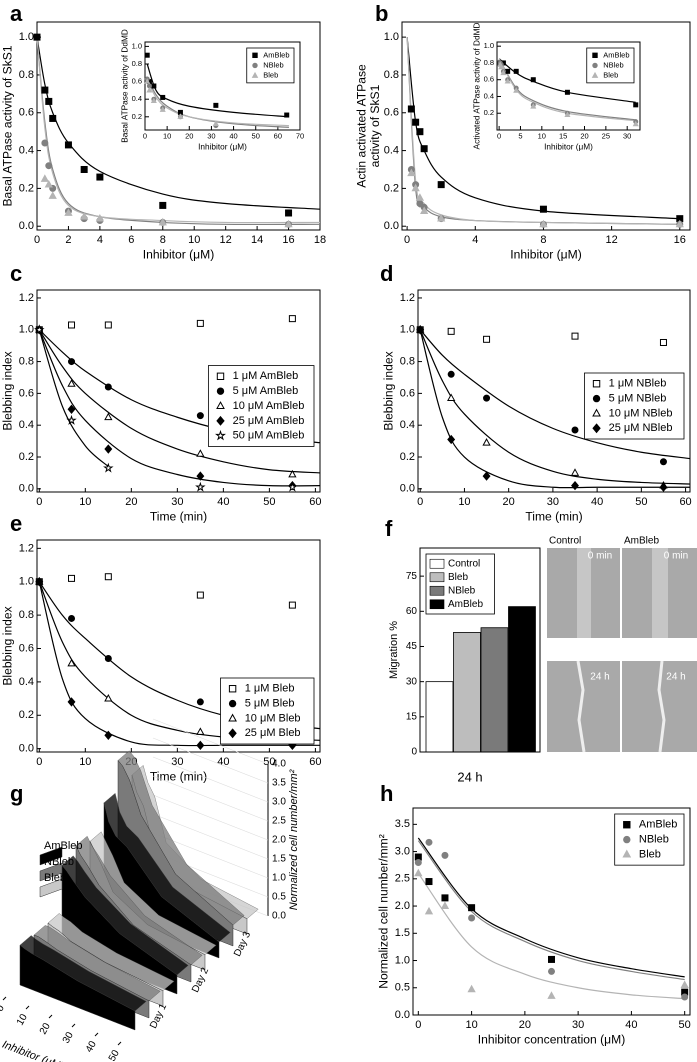  I want to click on z-tick-label: 3.0, so click(279, 802).